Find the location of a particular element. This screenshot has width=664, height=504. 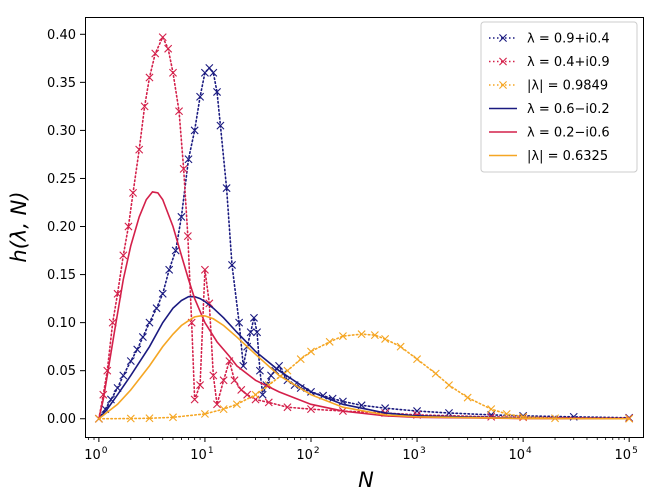

legend-label: λ = 0.9+i0.4 is located at coordinates (568, 39).